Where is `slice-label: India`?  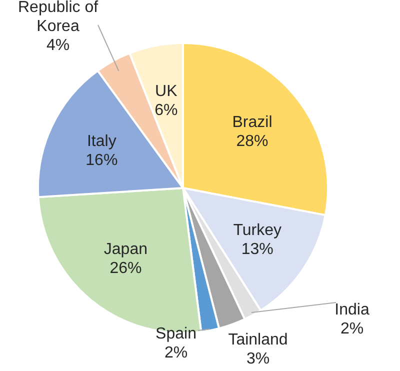 slice-label: India is located at coordinates (352, 310).